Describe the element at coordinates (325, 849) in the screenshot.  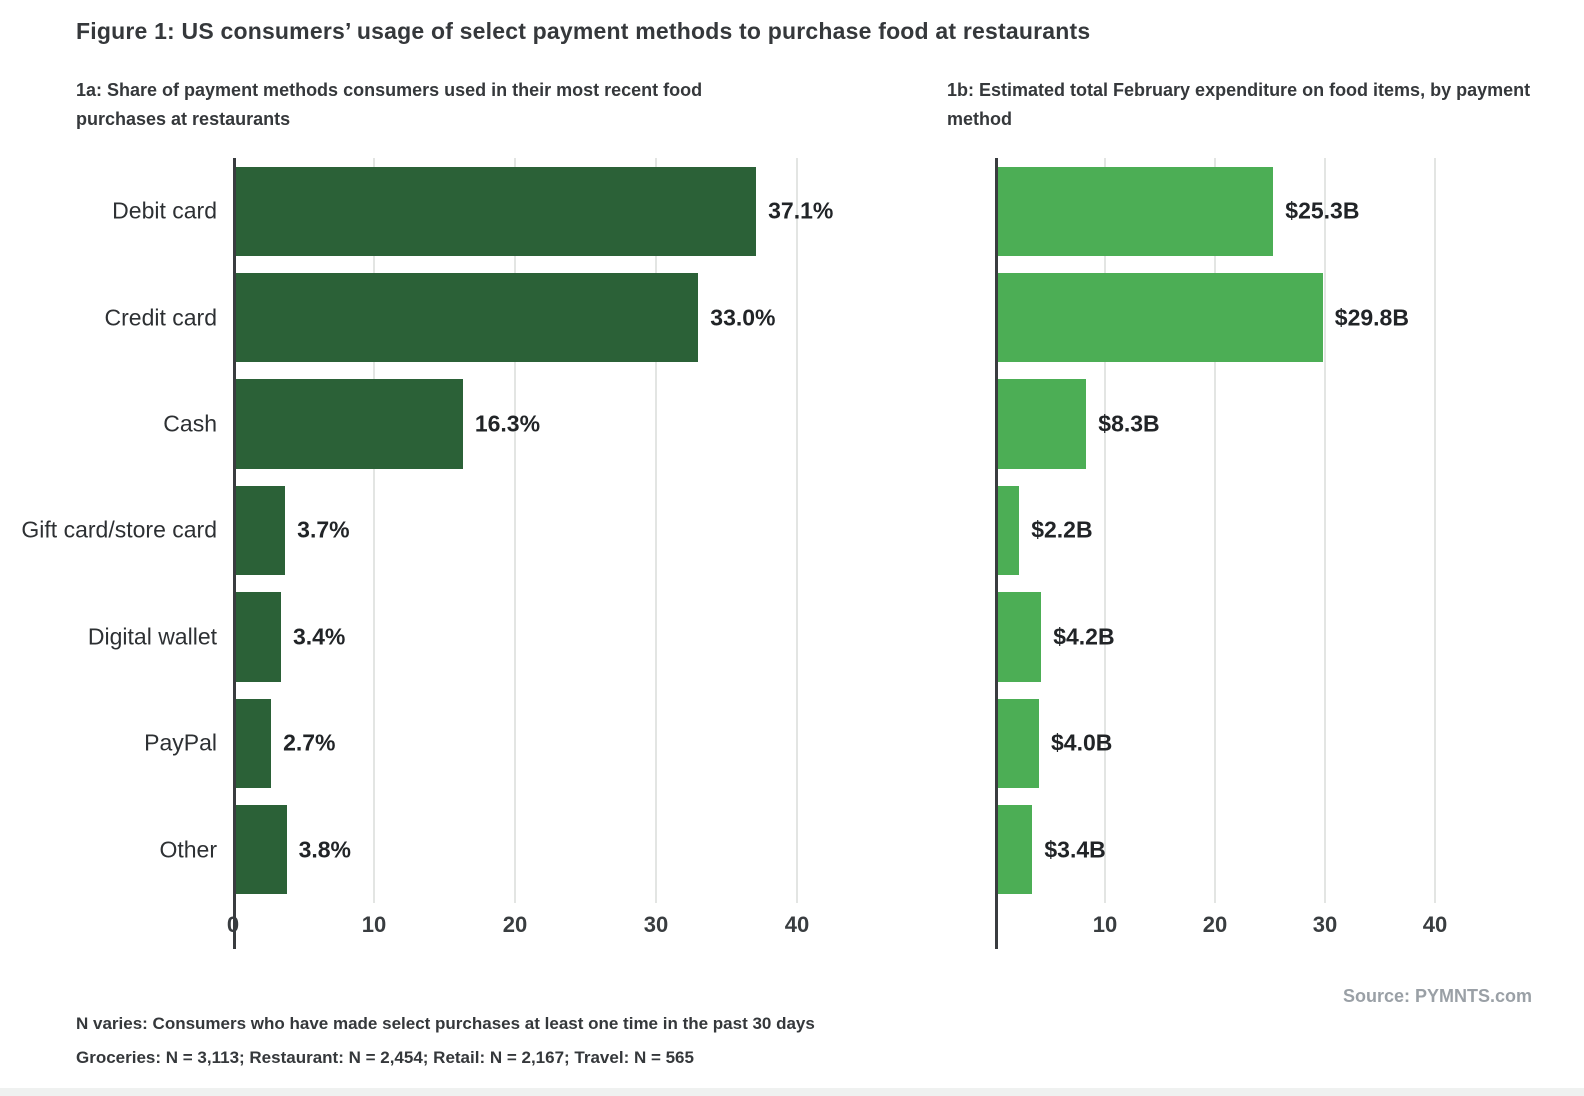
I see `value-label: 3.8%` at that location.